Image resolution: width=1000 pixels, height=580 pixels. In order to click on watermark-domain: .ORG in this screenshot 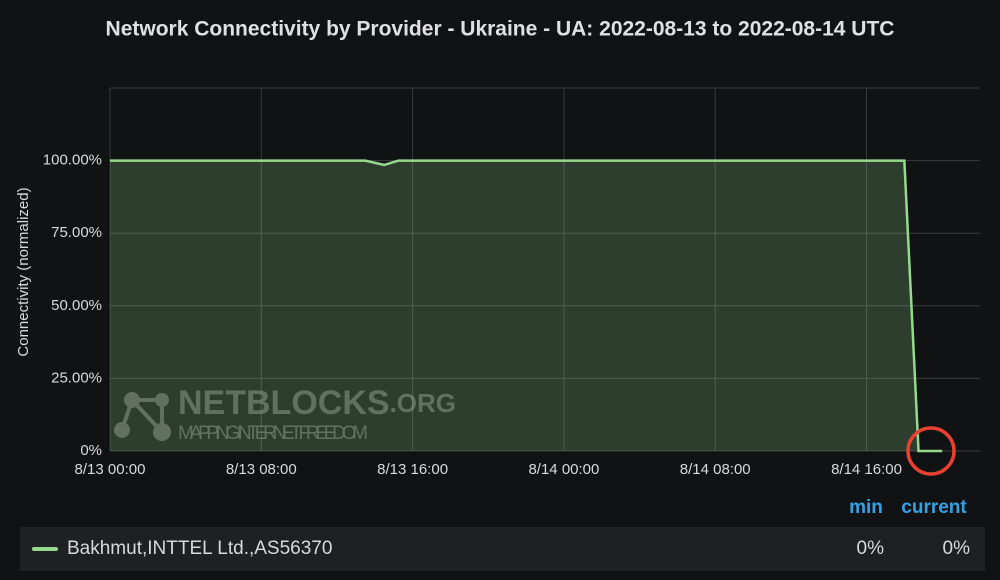, I will do `click(423, 403)`.